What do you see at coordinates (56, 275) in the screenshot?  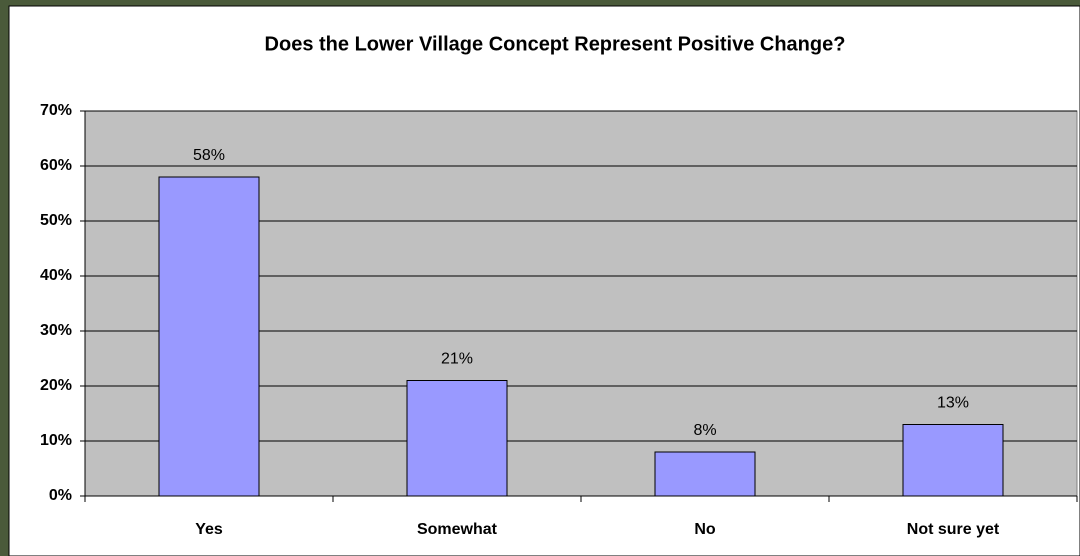 I see `y-tick-label: 40%` at bounding box center [56, 275].